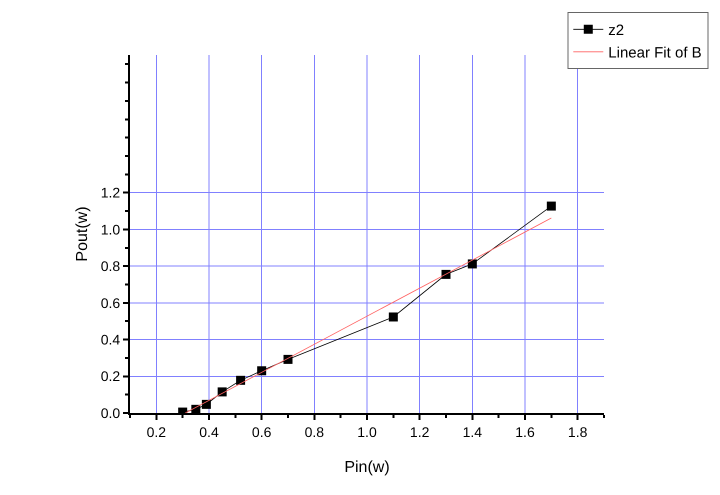  I want to click on x-tick-label: 0.6, so click(262, 432).